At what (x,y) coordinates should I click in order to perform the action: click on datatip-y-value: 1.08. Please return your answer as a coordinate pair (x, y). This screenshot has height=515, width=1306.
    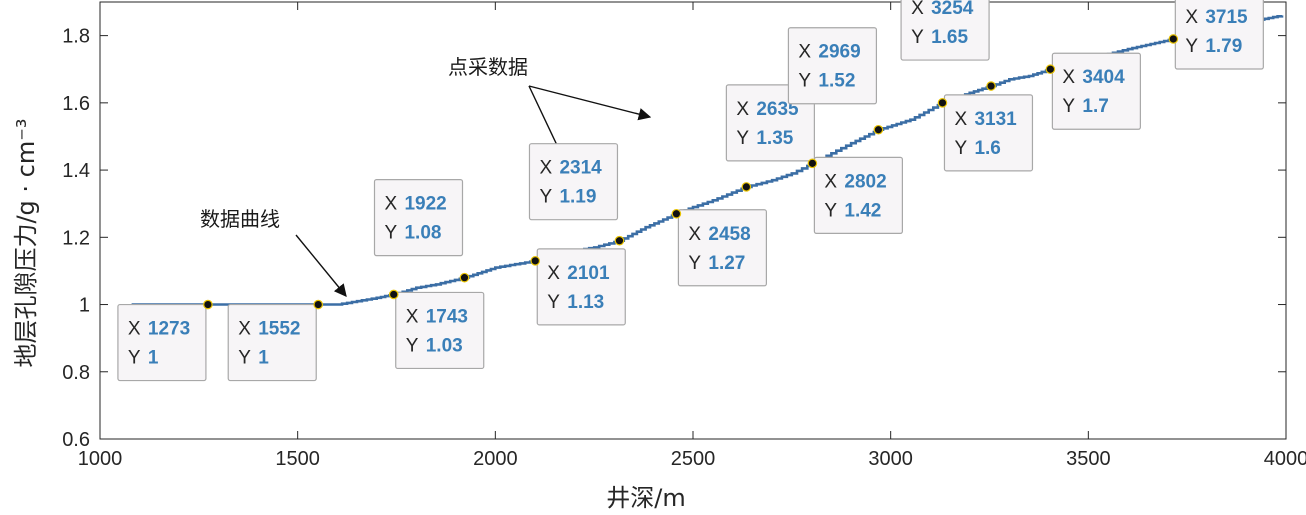
    Looking at the image, I should click on (422, 233).